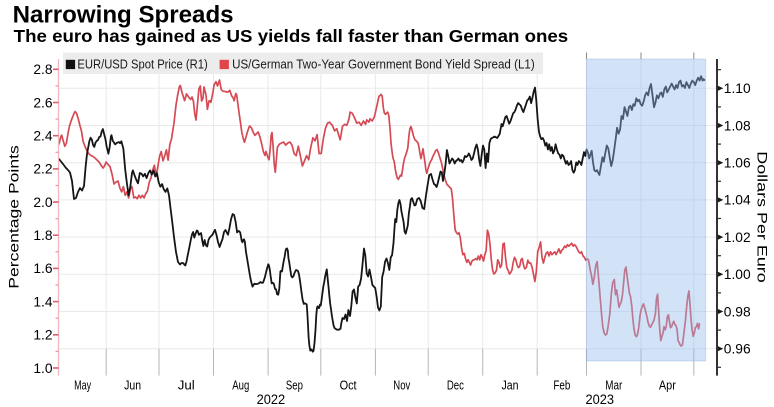 This screenshot has width=774, height=407. Describe the element at coordinates (14, 217) in the screenshot. I see `svg-text: Percentage Points` at that location.